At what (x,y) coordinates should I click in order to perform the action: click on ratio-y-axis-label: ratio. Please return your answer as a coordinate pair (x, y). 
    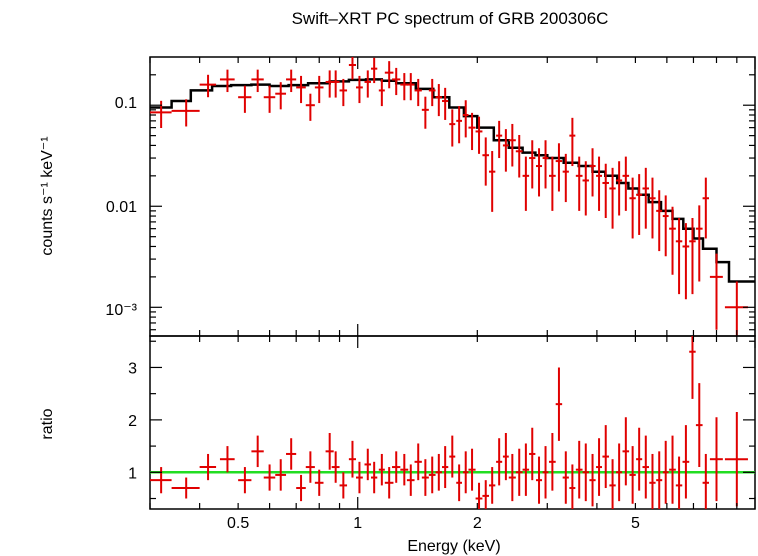
    Looking at the image, I should click on (47, 423).